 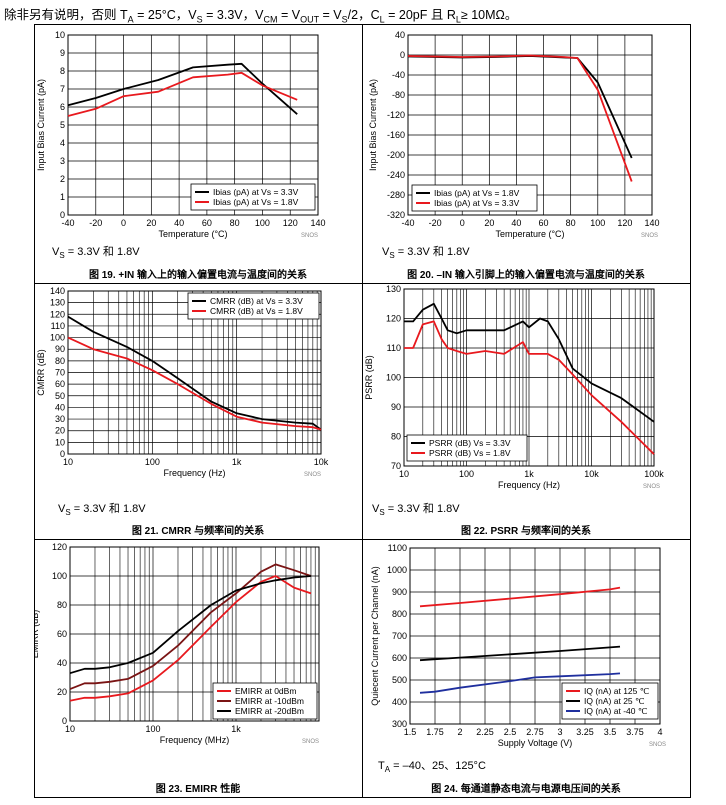 What do you see at coordinates (60, 396) in the screenshot?
I see `y-tick-label: 50` at bounding box center [60, 396].